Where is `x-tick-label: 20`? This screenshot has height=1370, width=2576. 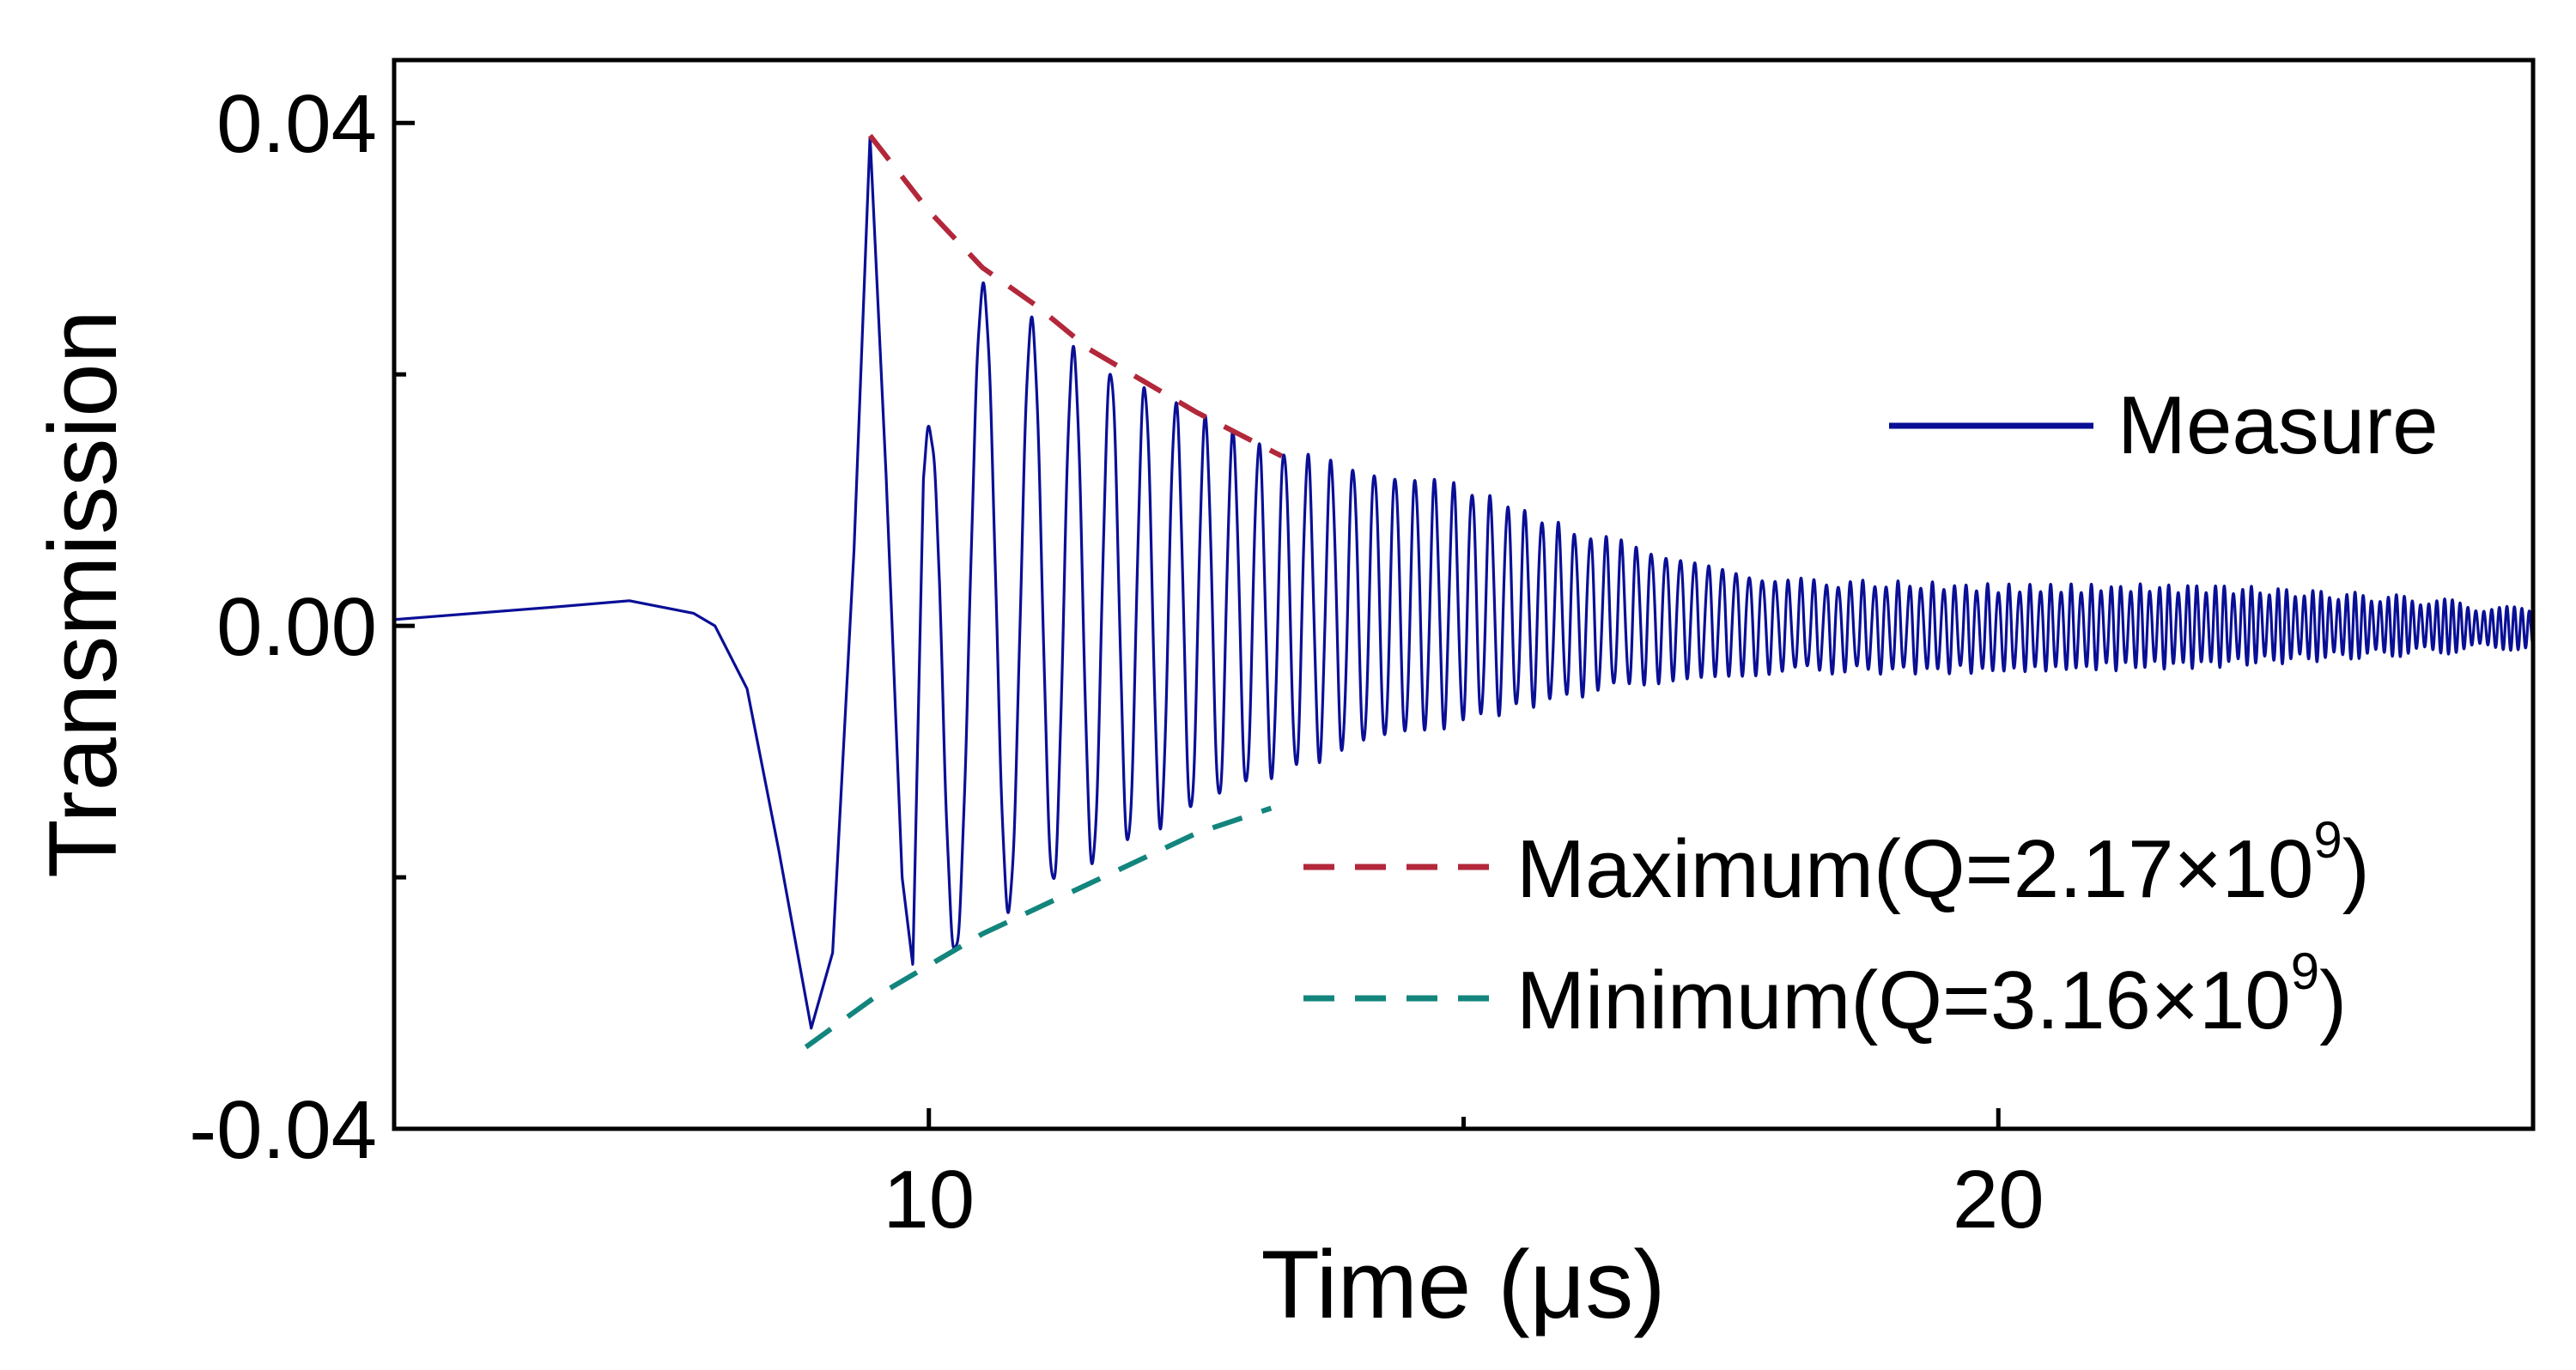 x-tick-label: 20 is located at coordinates (1998, 1200).